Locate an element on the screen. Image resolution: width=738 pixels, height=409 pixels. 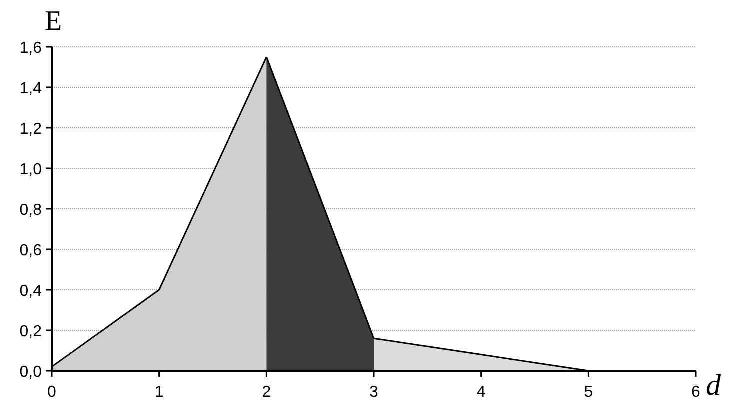
x-tick-label: 1 is located at coordinates (159, 392).